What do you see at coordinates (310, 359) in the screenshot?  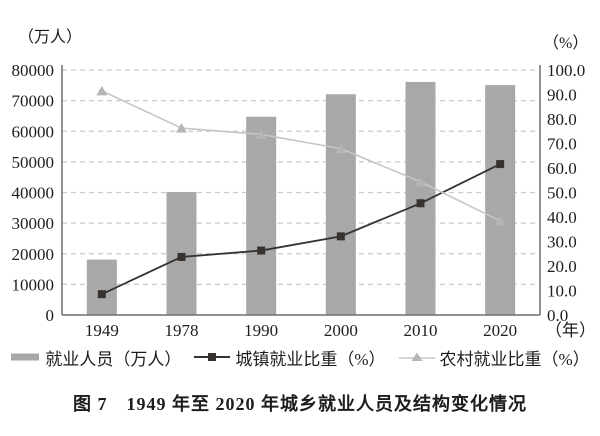 I see `legend-label-urban-share: 城镇就业比重（%）` at bounding box center [310, 359].